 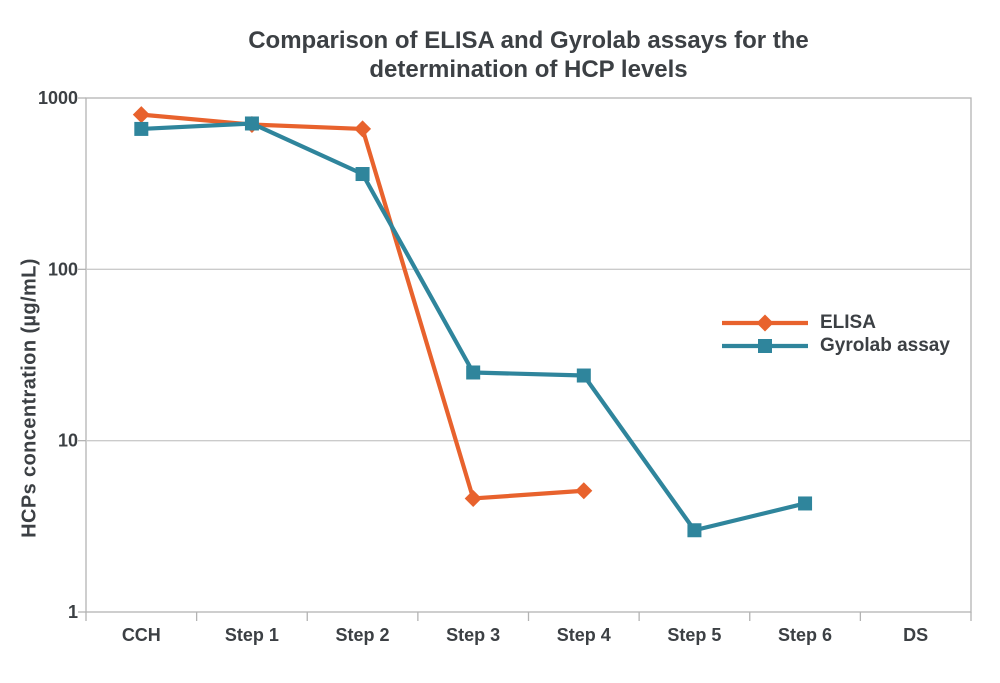 I want to click on legend-label-gyrolab-assay: Gyrolab assay, so click(x=885, y=345).